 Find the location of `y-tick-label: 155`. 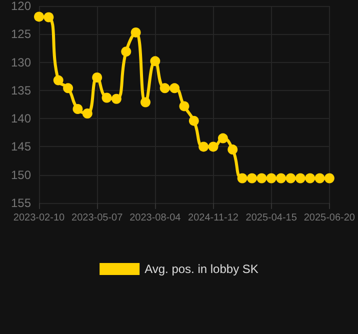

y-tick-label: 155 is located at coordinates (21, 203).